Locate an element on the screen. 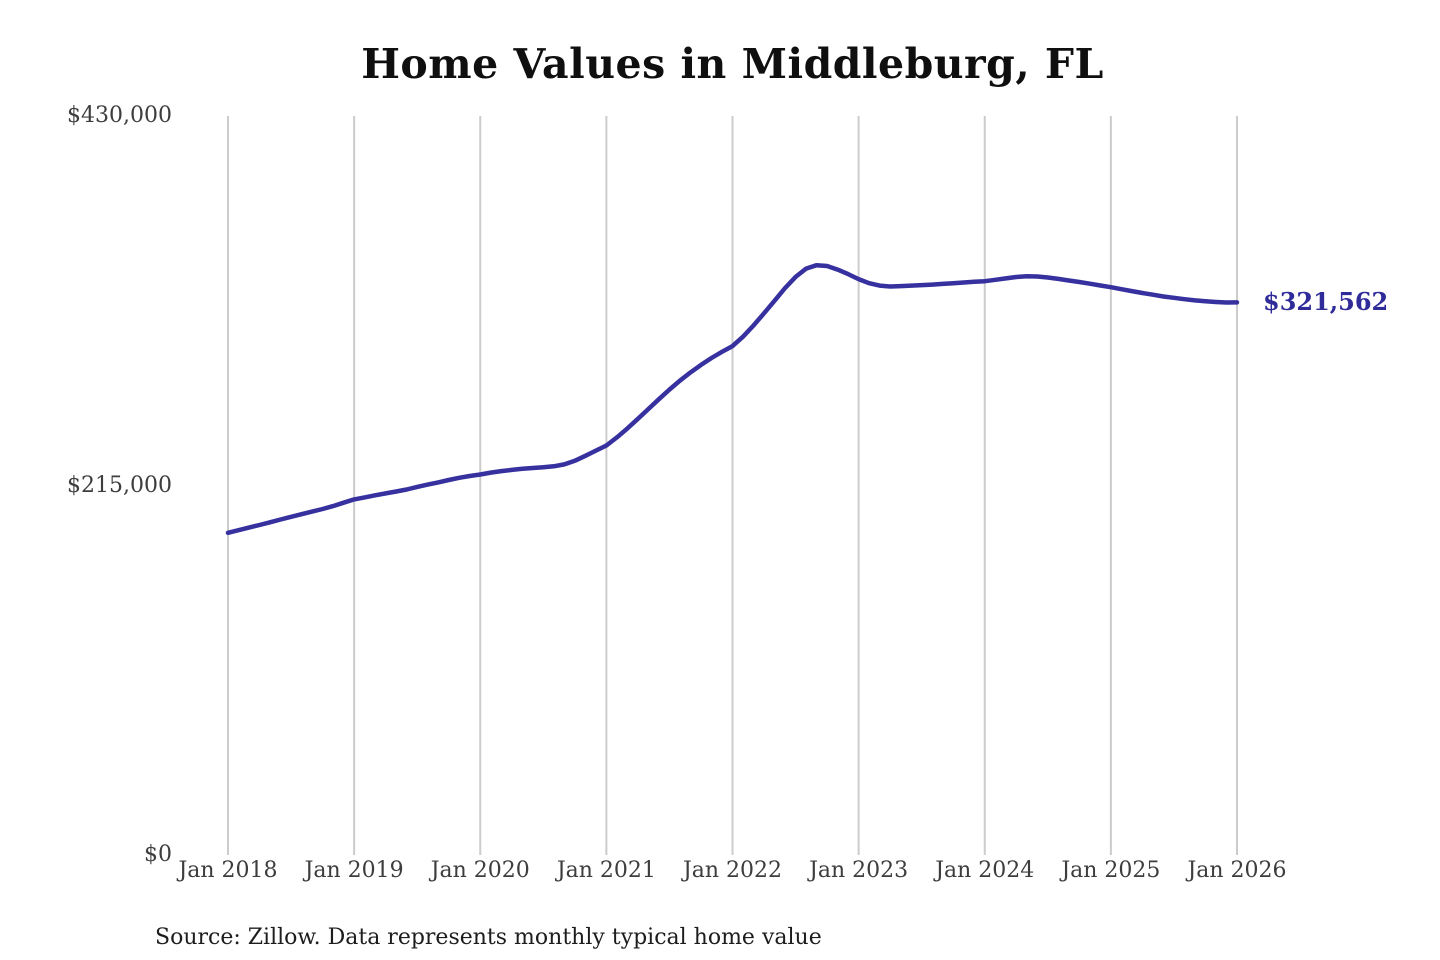 Image resolution: width=1440 pixels, height=960 pixels. x-tick-label: Jan 2026 is located at coordinates (1237, 870).